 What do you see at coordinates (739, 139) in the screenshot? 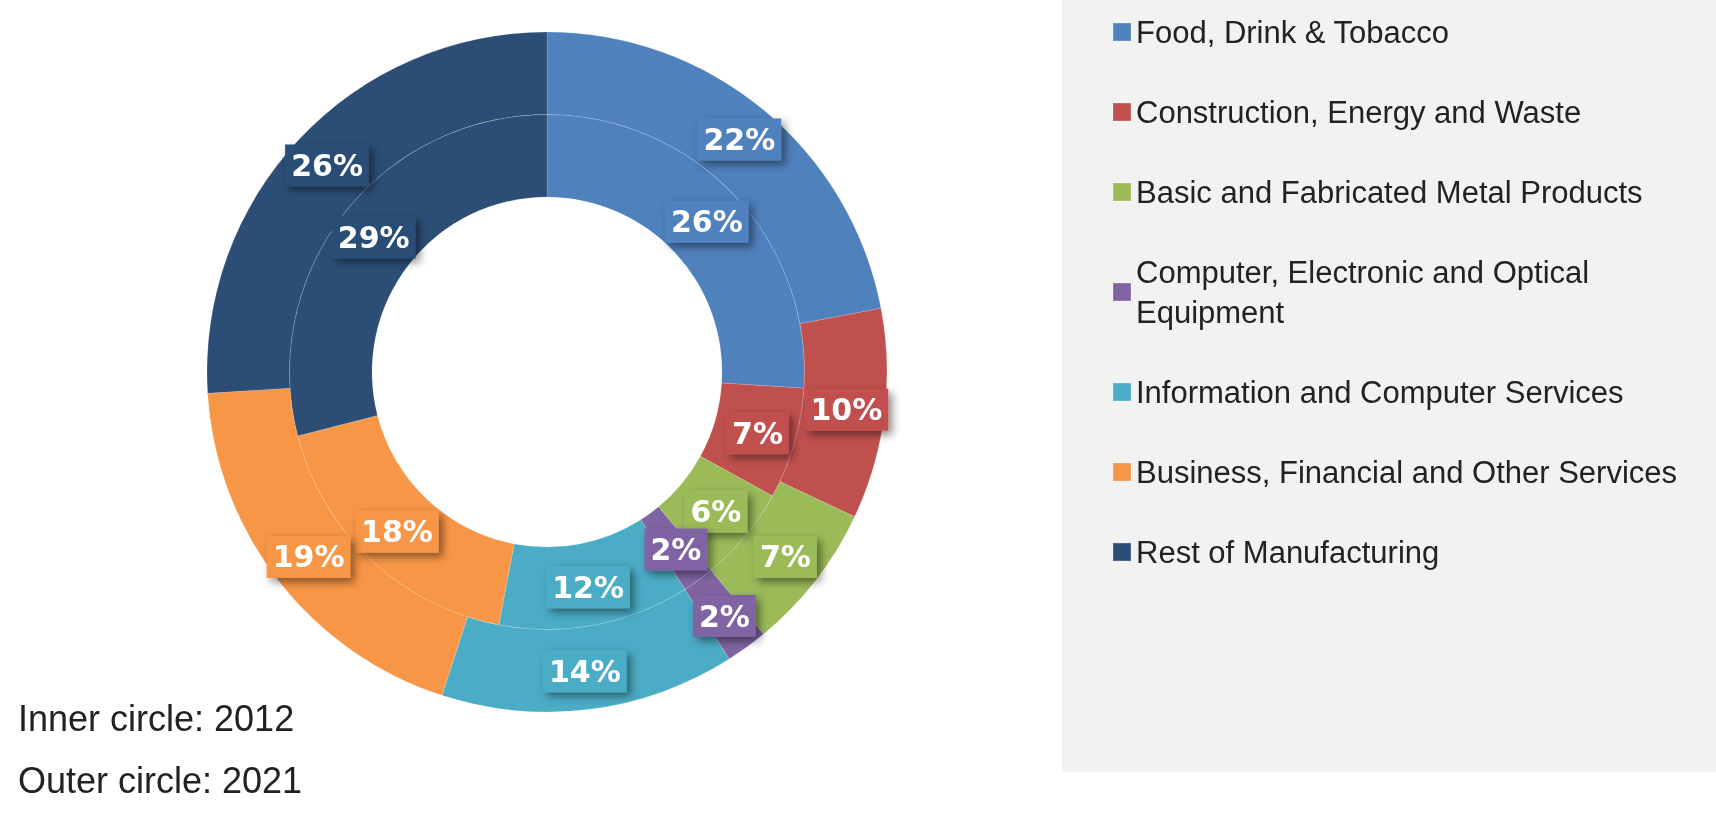
I see `data-label: 22%` at bounding box center [739, 139].